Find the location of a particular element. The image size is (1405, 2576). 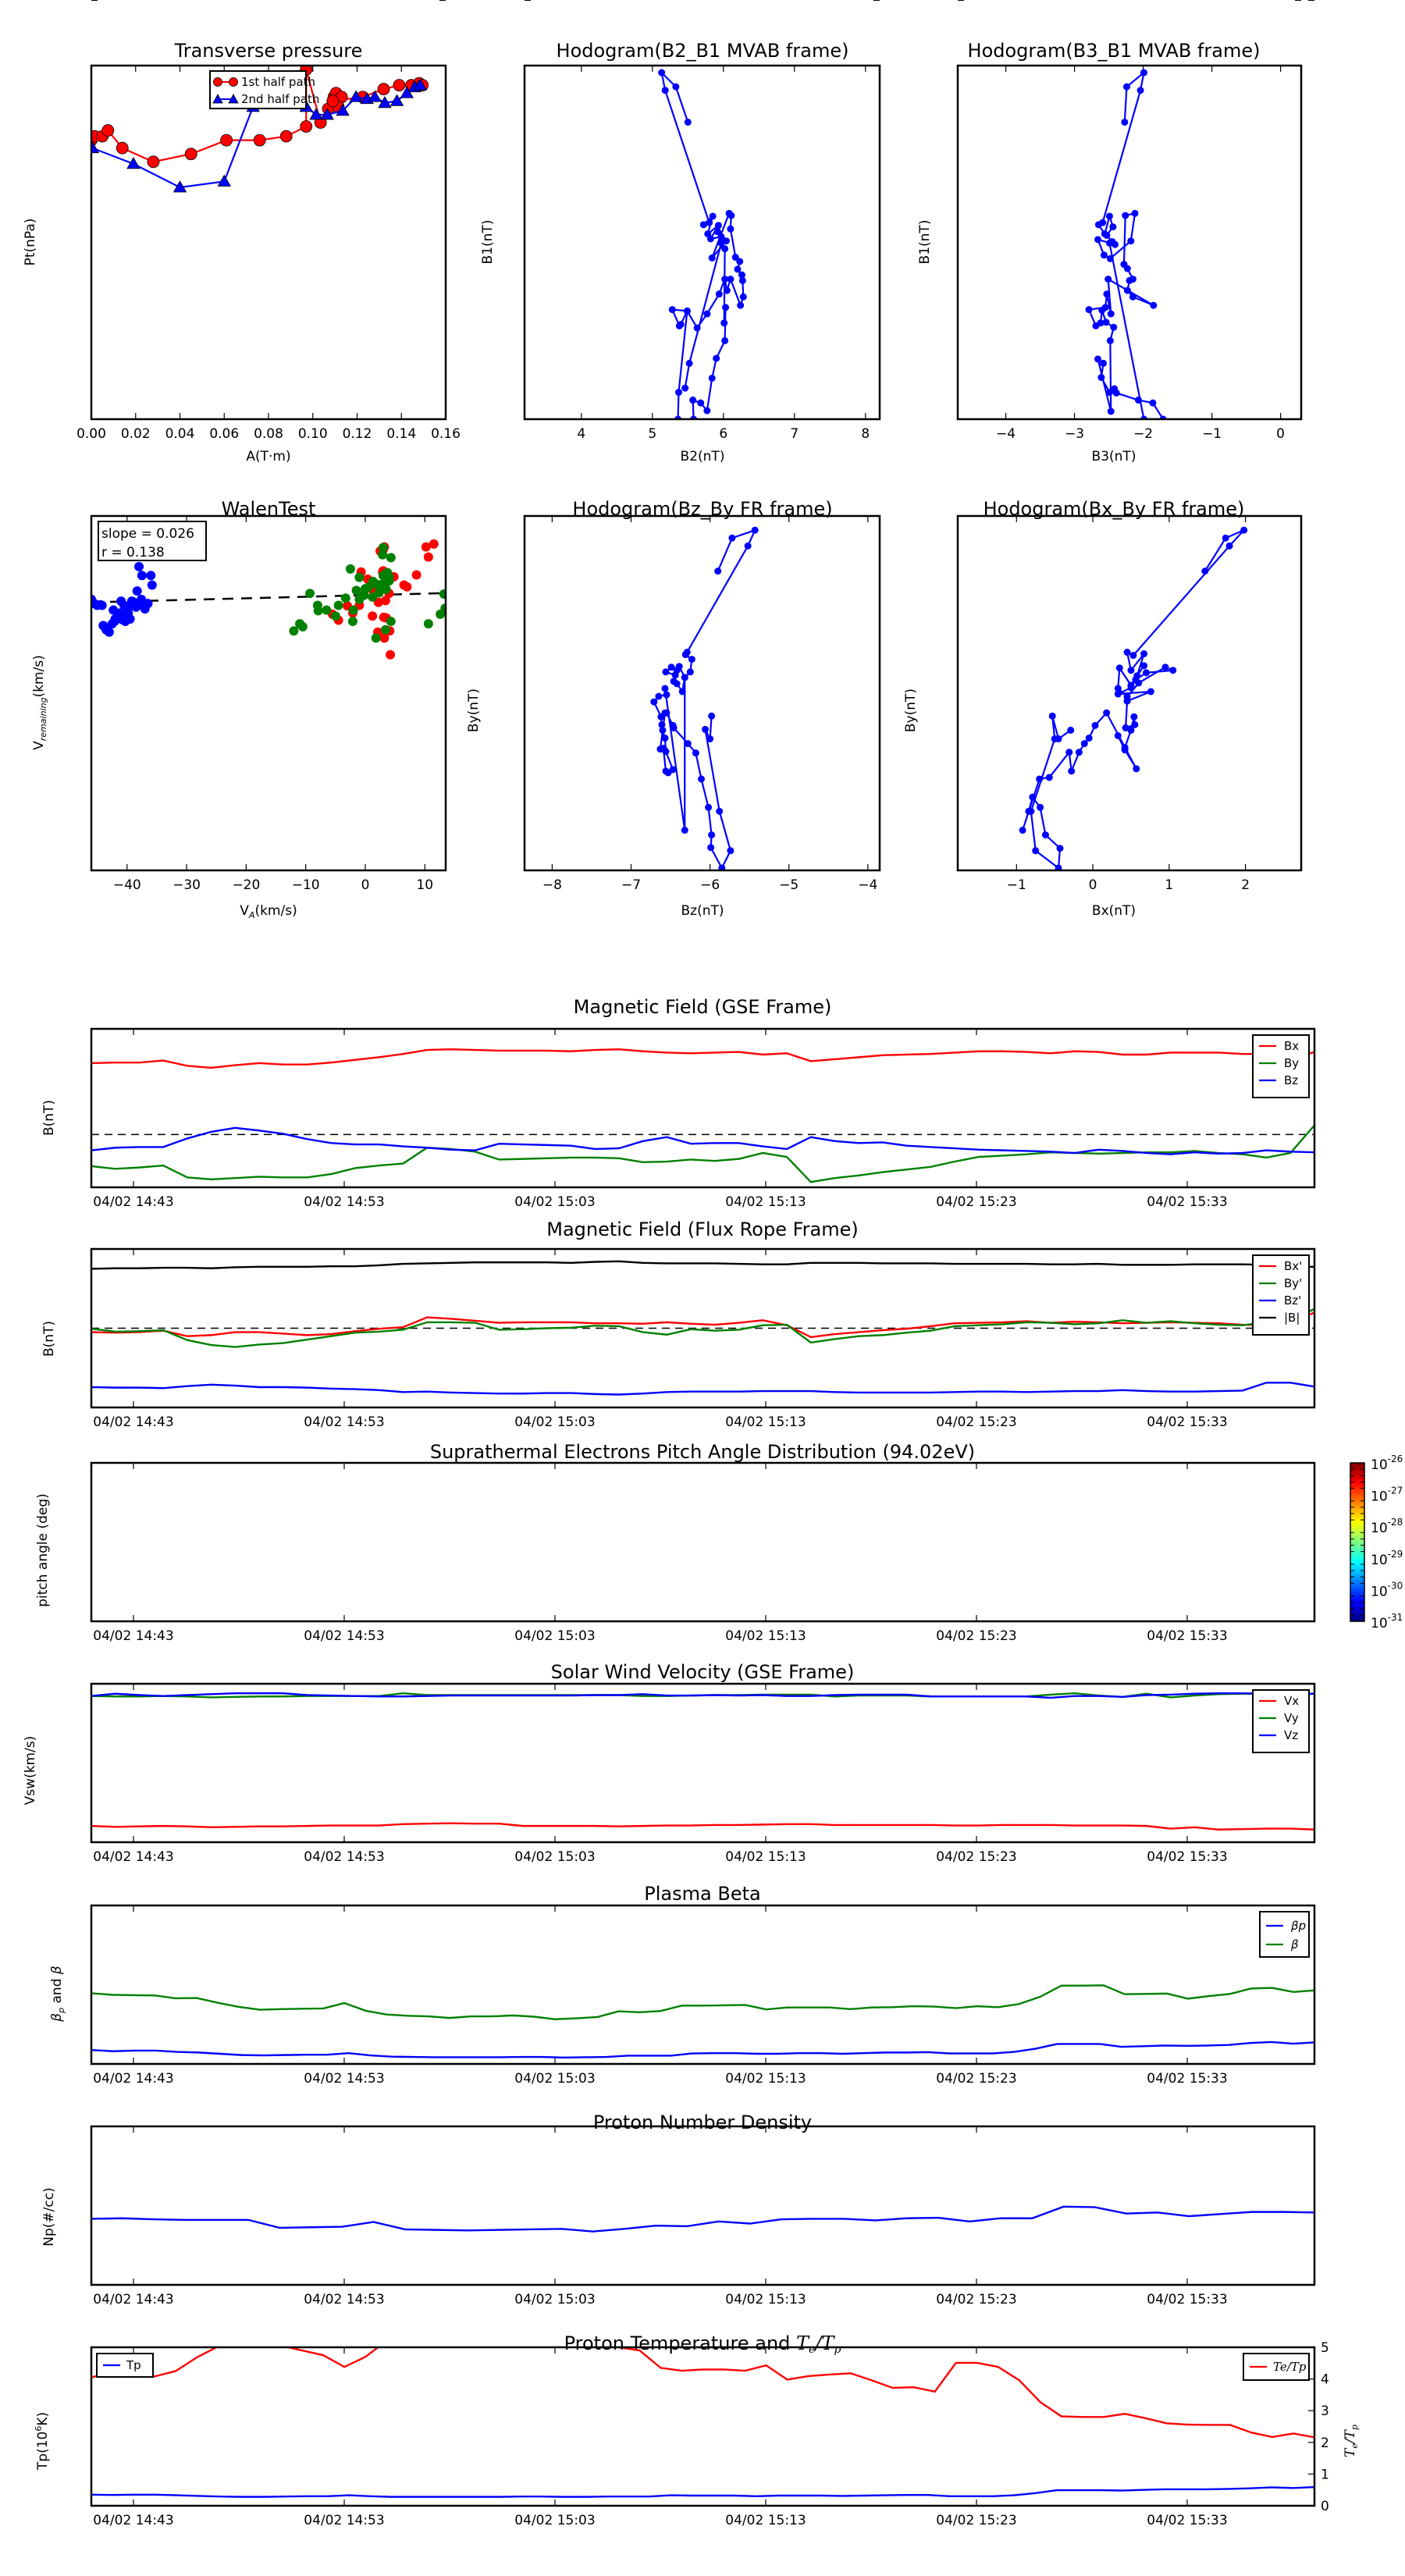

x-axis-label: VA(km/s) is located at coordinates (269, 911).